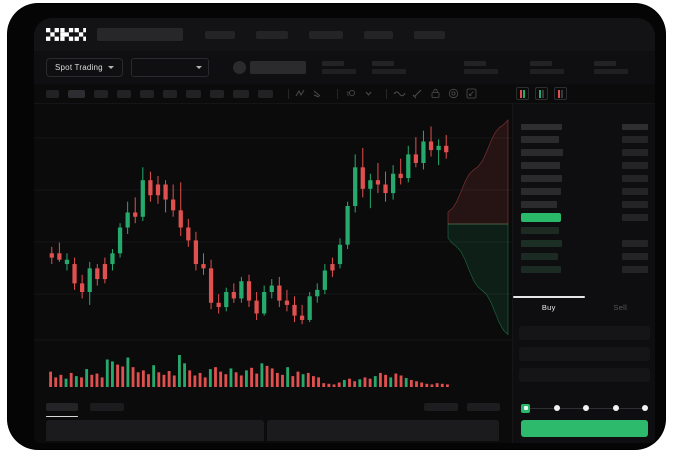 The width and height of the screenshot is (673, 453). Describe the element at coordinates (584, 375) in the screenshot. I see `amount-field` at that location.